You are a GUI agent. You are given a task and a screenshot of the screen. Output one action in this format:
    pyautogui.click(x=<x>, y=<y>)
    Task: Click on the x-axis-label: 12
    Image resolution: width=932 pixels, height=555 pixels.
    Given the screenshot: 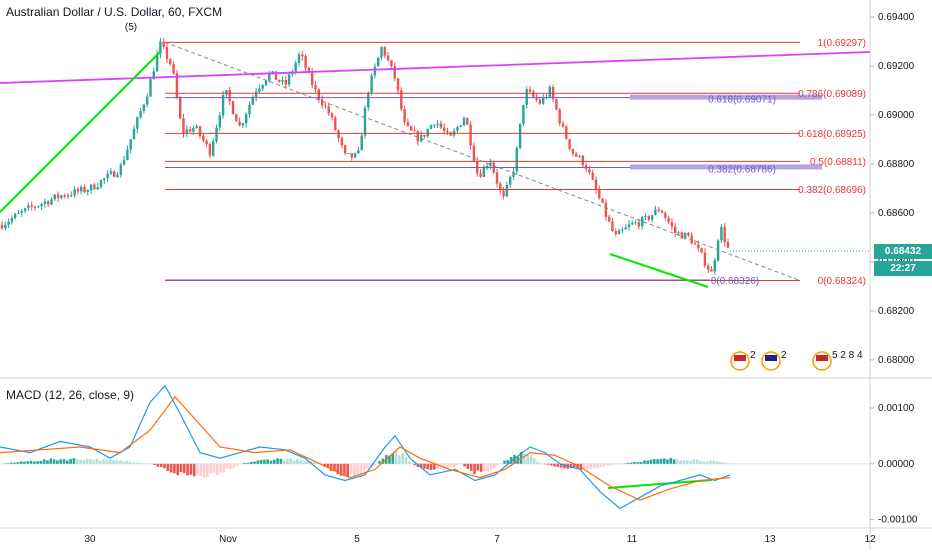 What is the action you would take?
    pyautogui.click(x=870, y=539)
    